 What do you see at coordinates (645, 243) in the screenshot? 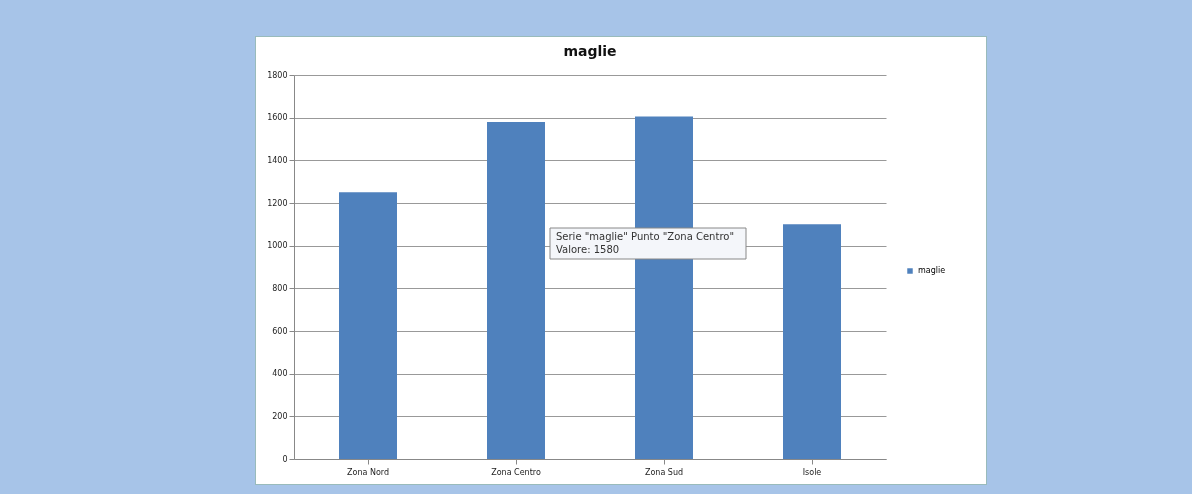
I see `annotation: Serie "maglie" Punto "Zona Centro" Valore: 1580` at bounding box center [645, 243].